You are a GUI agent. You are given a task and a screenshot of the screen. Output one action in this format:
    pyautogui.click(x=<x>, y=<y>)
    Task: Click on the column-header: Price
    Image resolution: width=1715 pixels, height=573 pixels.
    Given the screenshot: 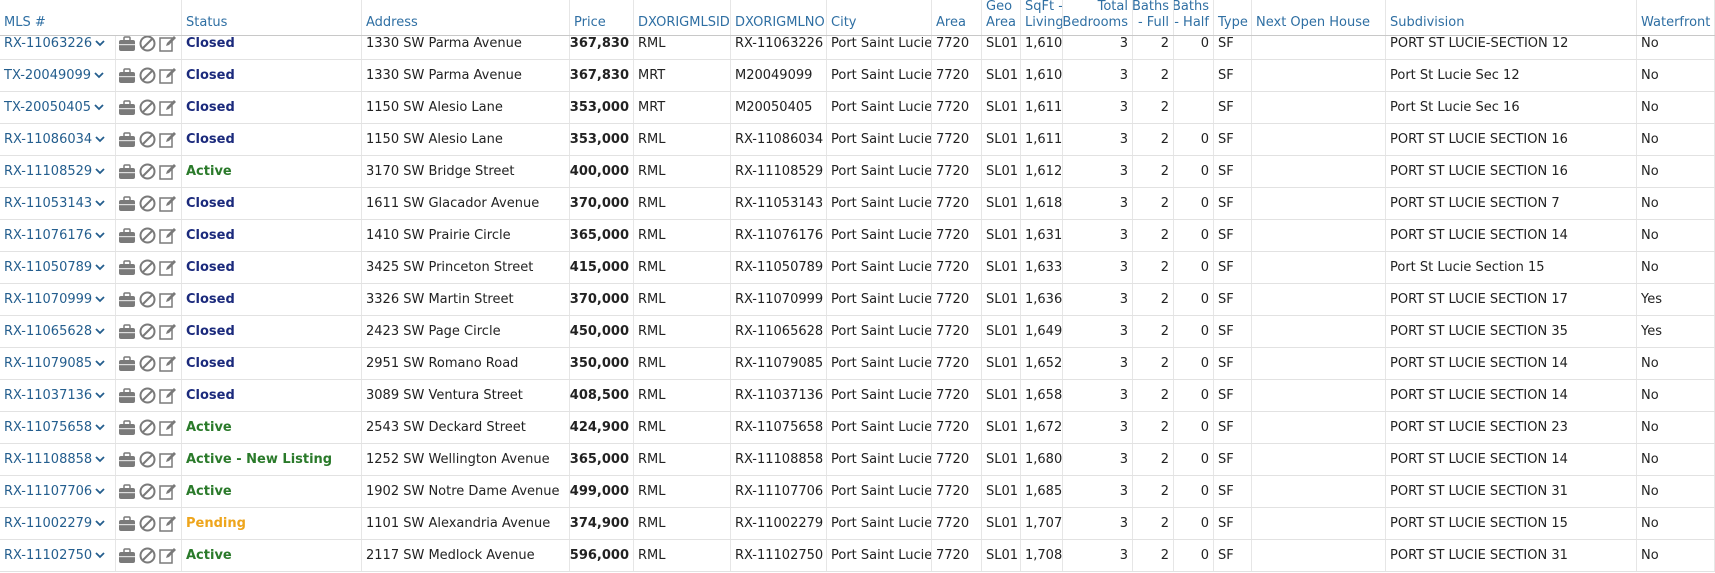 What is the action you would take?
    pyautogui.click(x=602, y=17)
    